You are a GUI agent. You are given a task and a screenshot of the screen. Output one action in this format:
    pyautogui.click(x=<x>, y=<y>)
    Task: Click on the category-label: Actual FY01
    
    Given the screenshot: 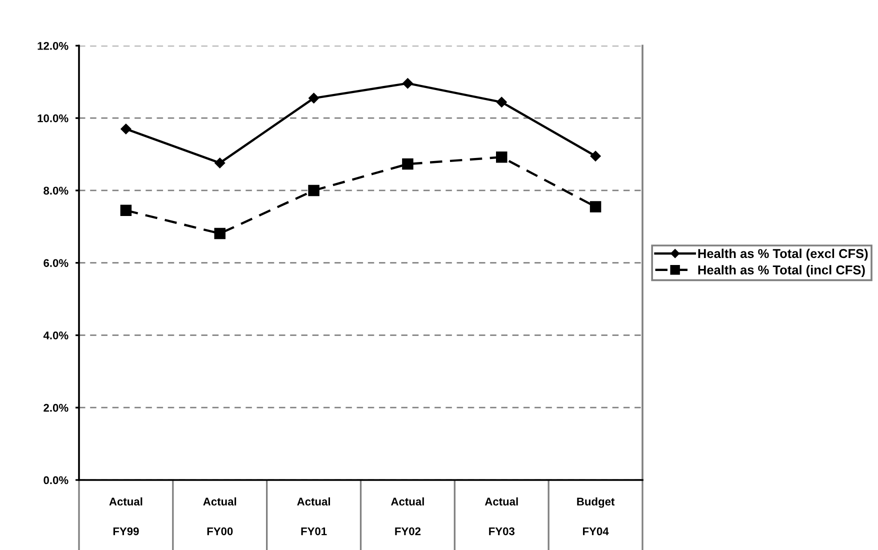 What is the action you would take?
    pyautogui.click(x=313, y=516)
    